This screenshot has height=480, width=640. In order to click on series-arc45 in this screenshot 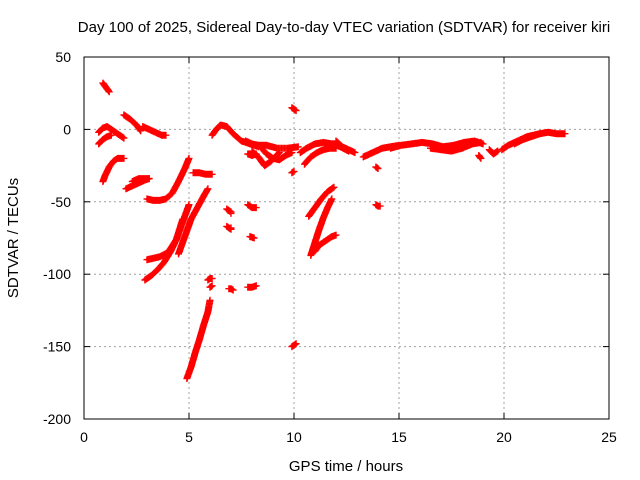, I will do `click(540, 138)`.